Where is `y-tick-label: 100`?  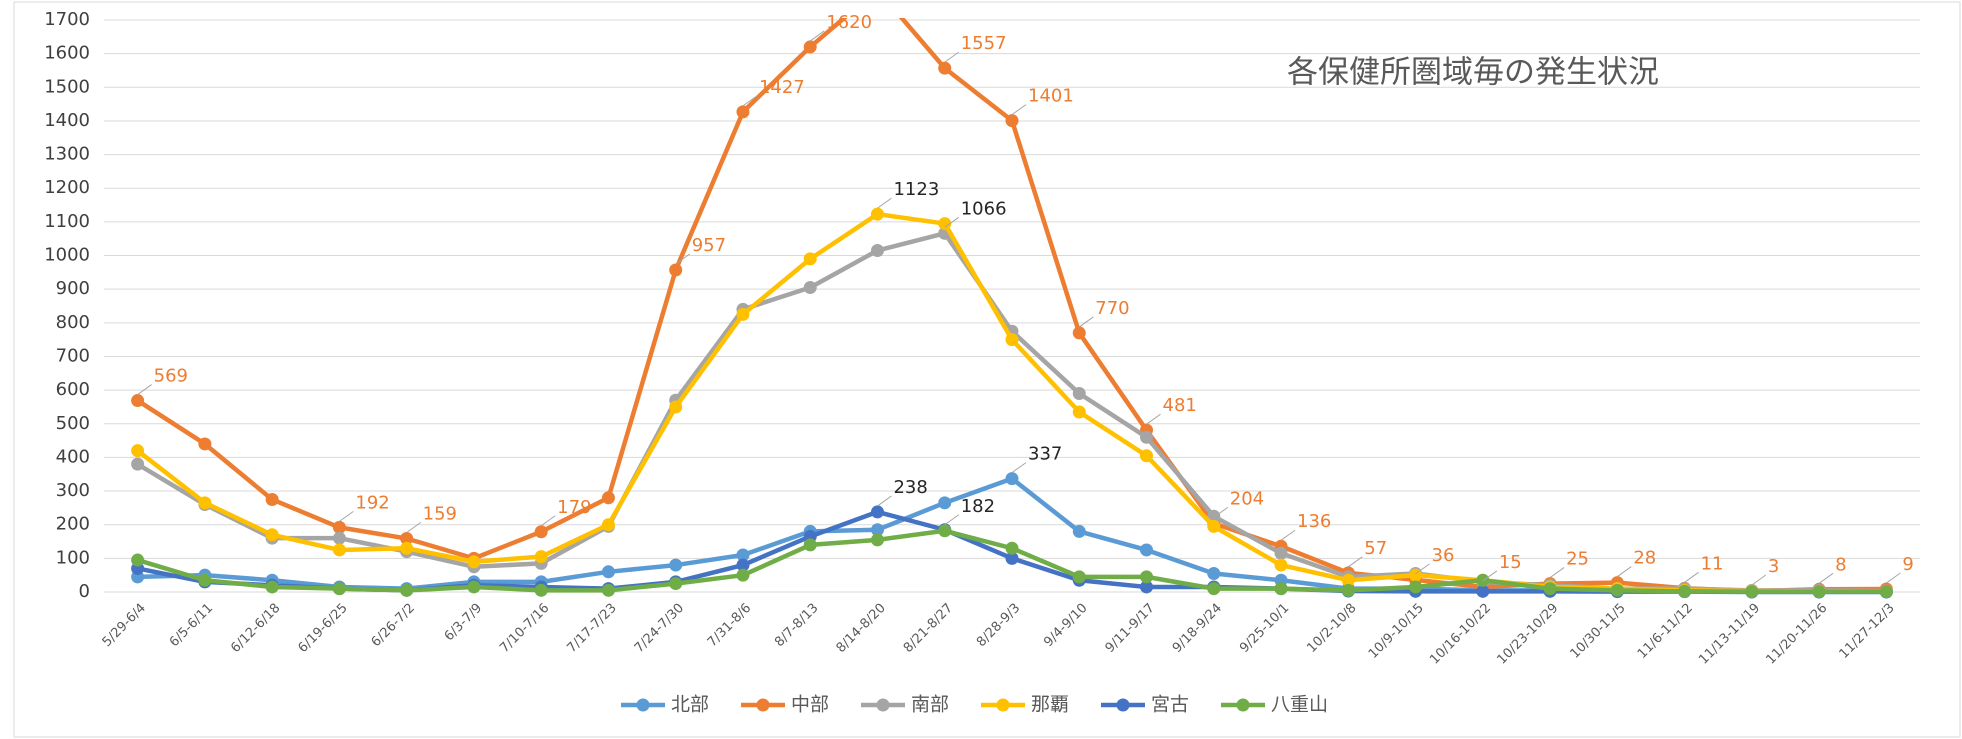 y-tick-label: 100 is located at coordinates (73, 557).